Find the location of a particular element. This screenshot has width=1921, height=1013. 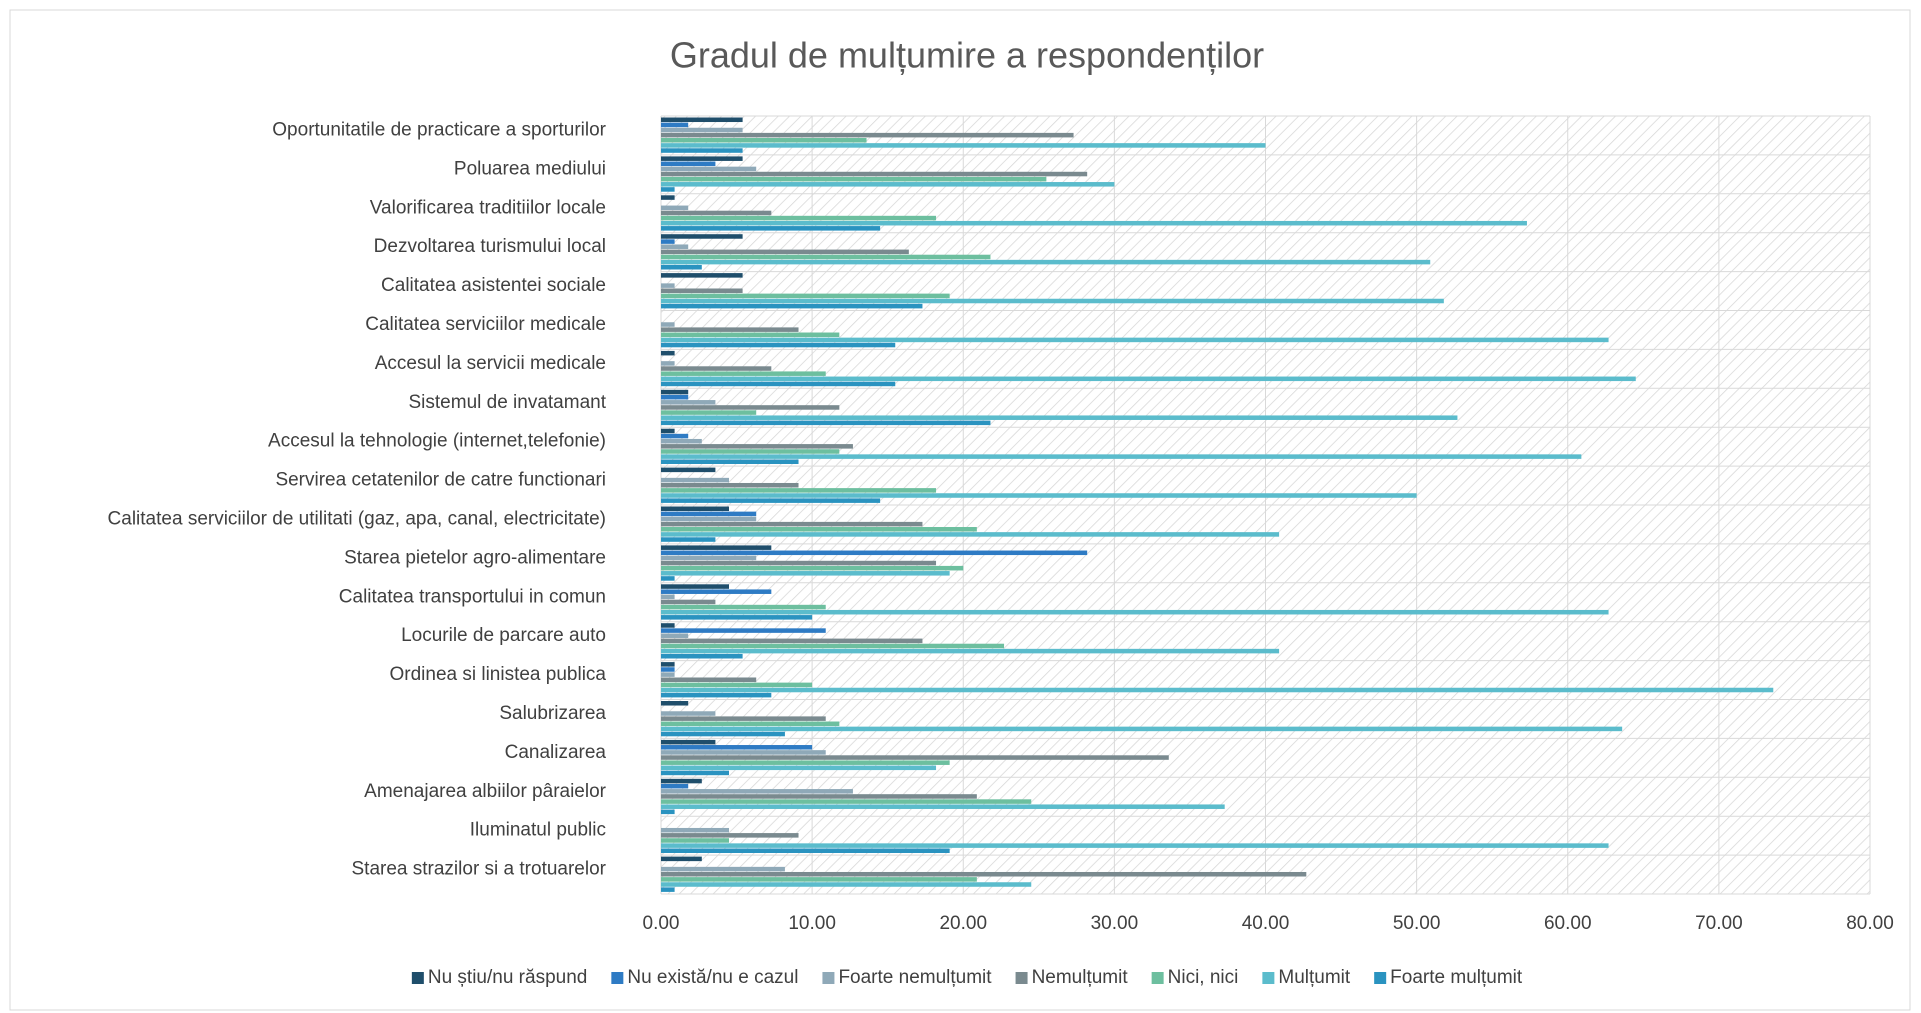

x-tick-label: 10.00 is located at coordinates (812, 923).